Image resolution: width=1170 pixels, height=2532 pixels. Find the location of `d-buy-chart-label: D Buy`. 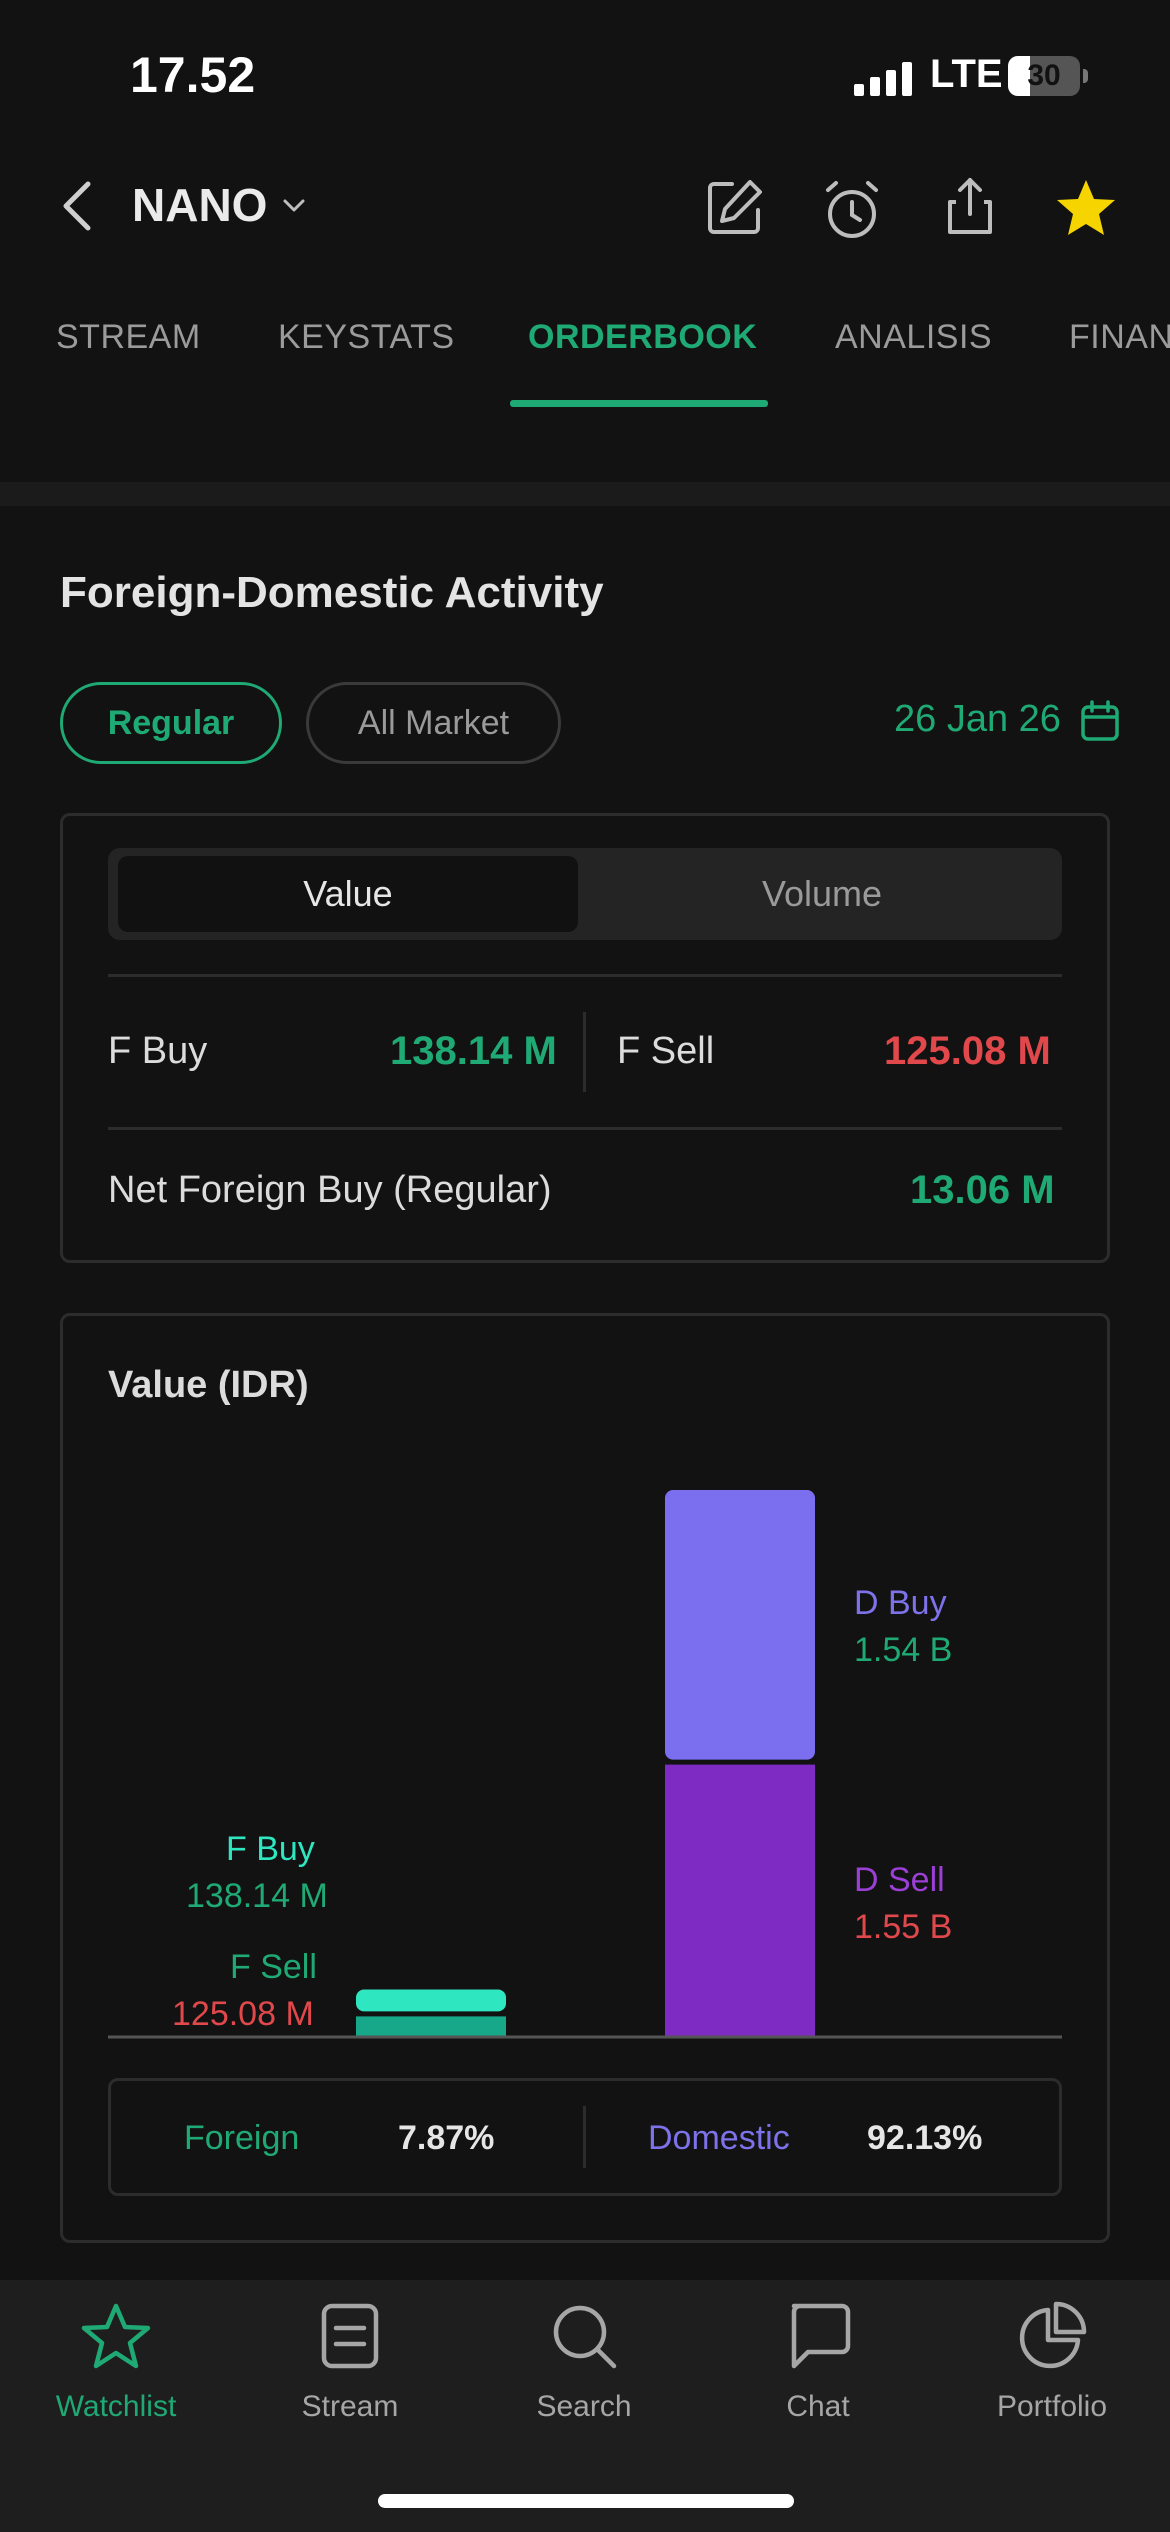

d-buy-chart-label: D Buy is located at coordinates (900, 1603).